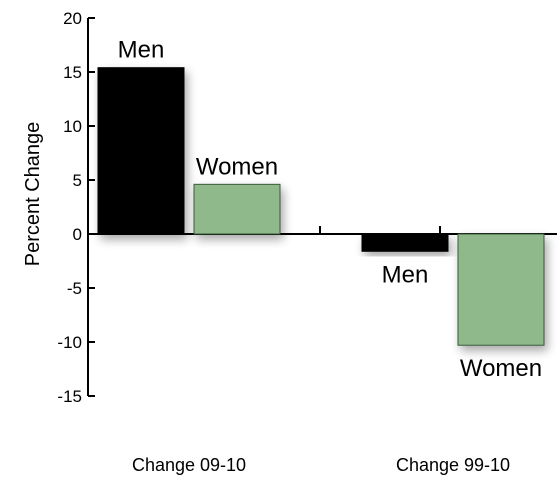 Image resolution: width=558 pixels, height=486 pixels. I want to click on category-label: Change 09-10, so click(189, 465).